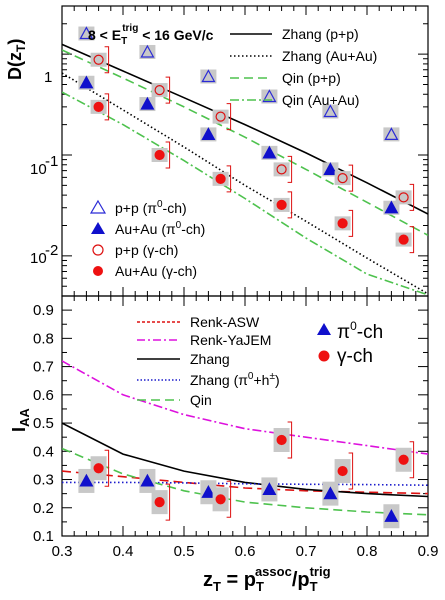 The image size is (445, 600). I want to click on bottom-ytick-label: 0.9, so click(43, 310).